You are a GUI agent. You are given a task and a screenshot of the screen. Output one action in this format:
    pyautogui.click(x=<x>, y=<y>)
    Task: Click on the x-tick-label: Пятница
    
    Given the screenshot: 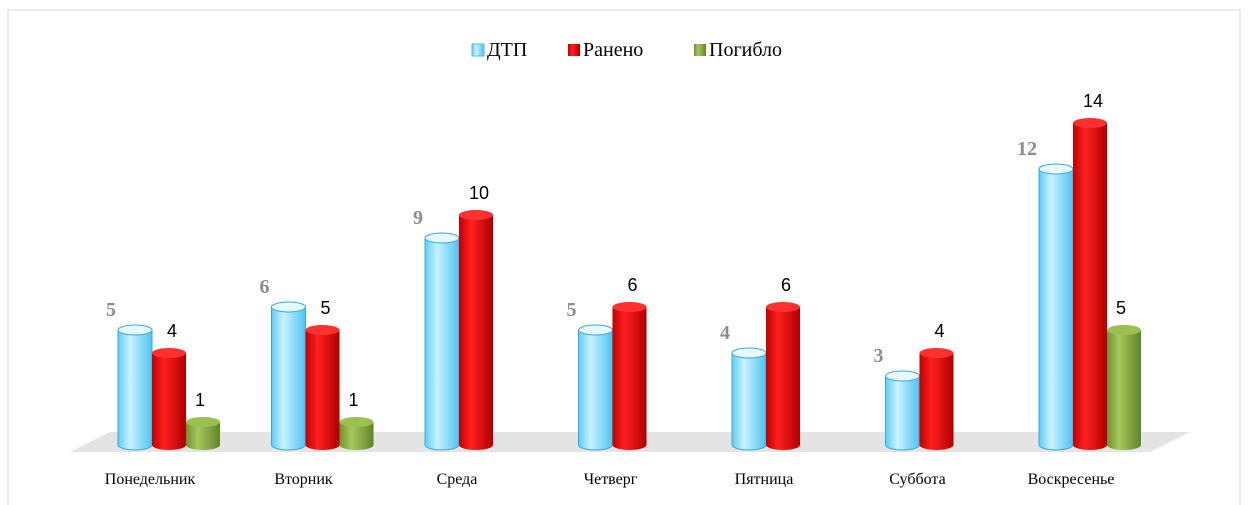 What is the action you would take?
    pyautogui.click(x=764, y=479)
    